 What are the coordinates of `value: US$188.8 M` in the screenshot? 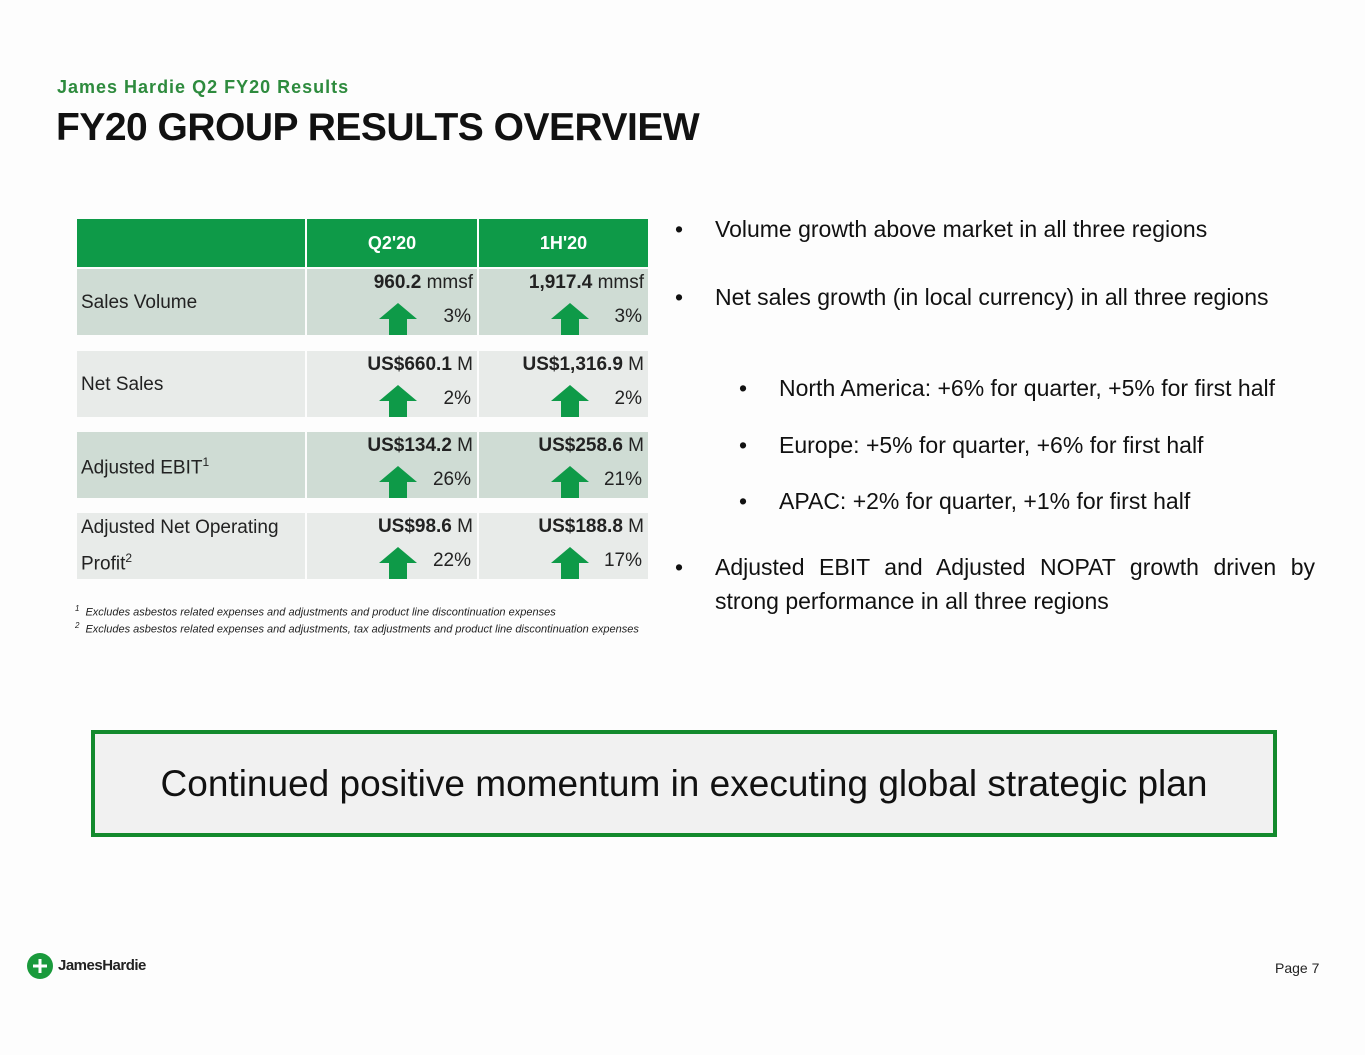 It's located at (591, 527).